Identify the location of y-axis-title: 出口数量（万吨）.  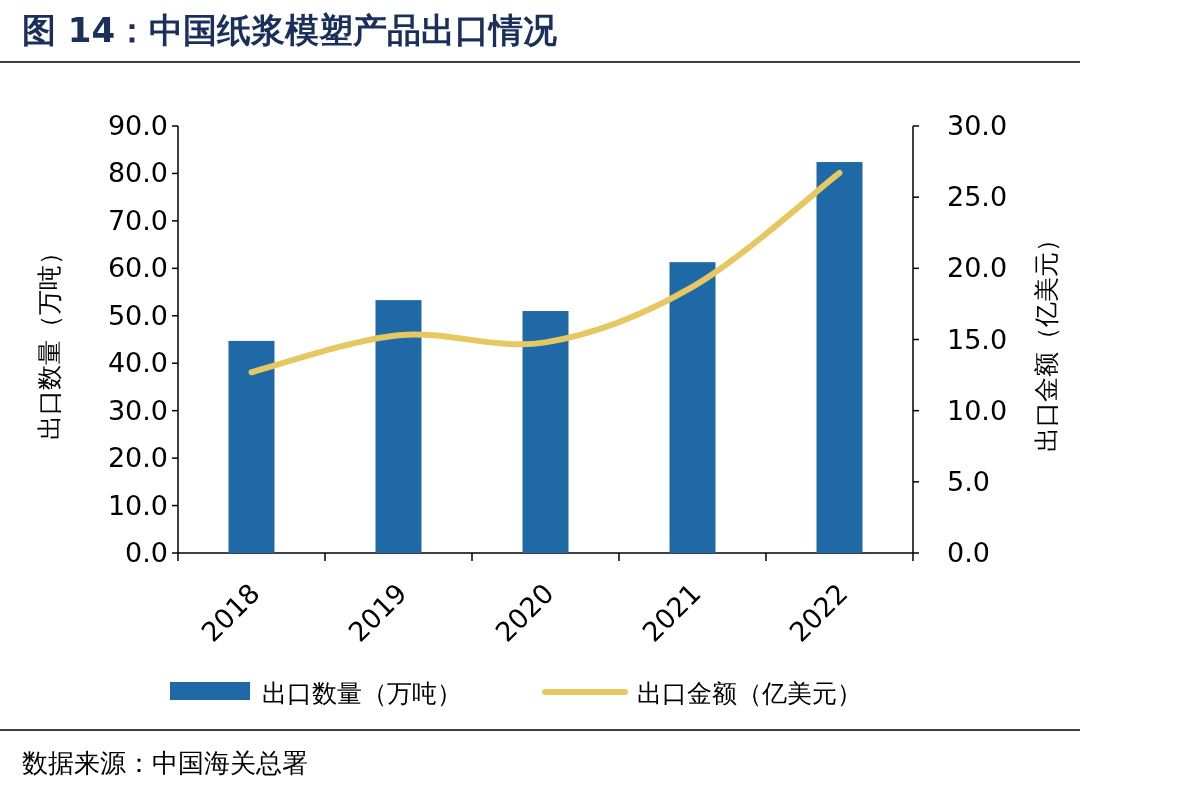
(49, 339).